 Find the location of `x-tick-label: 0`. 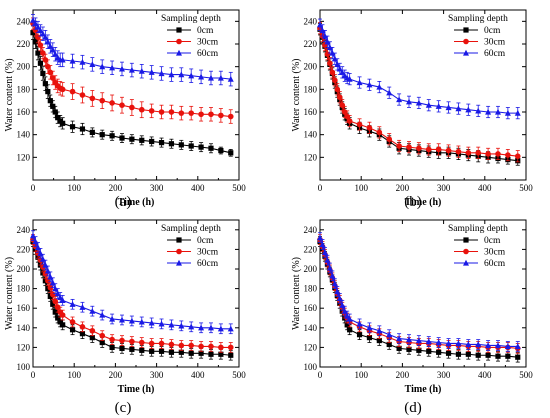

x-tick-label: 0 is located at coordinates (33, 188).